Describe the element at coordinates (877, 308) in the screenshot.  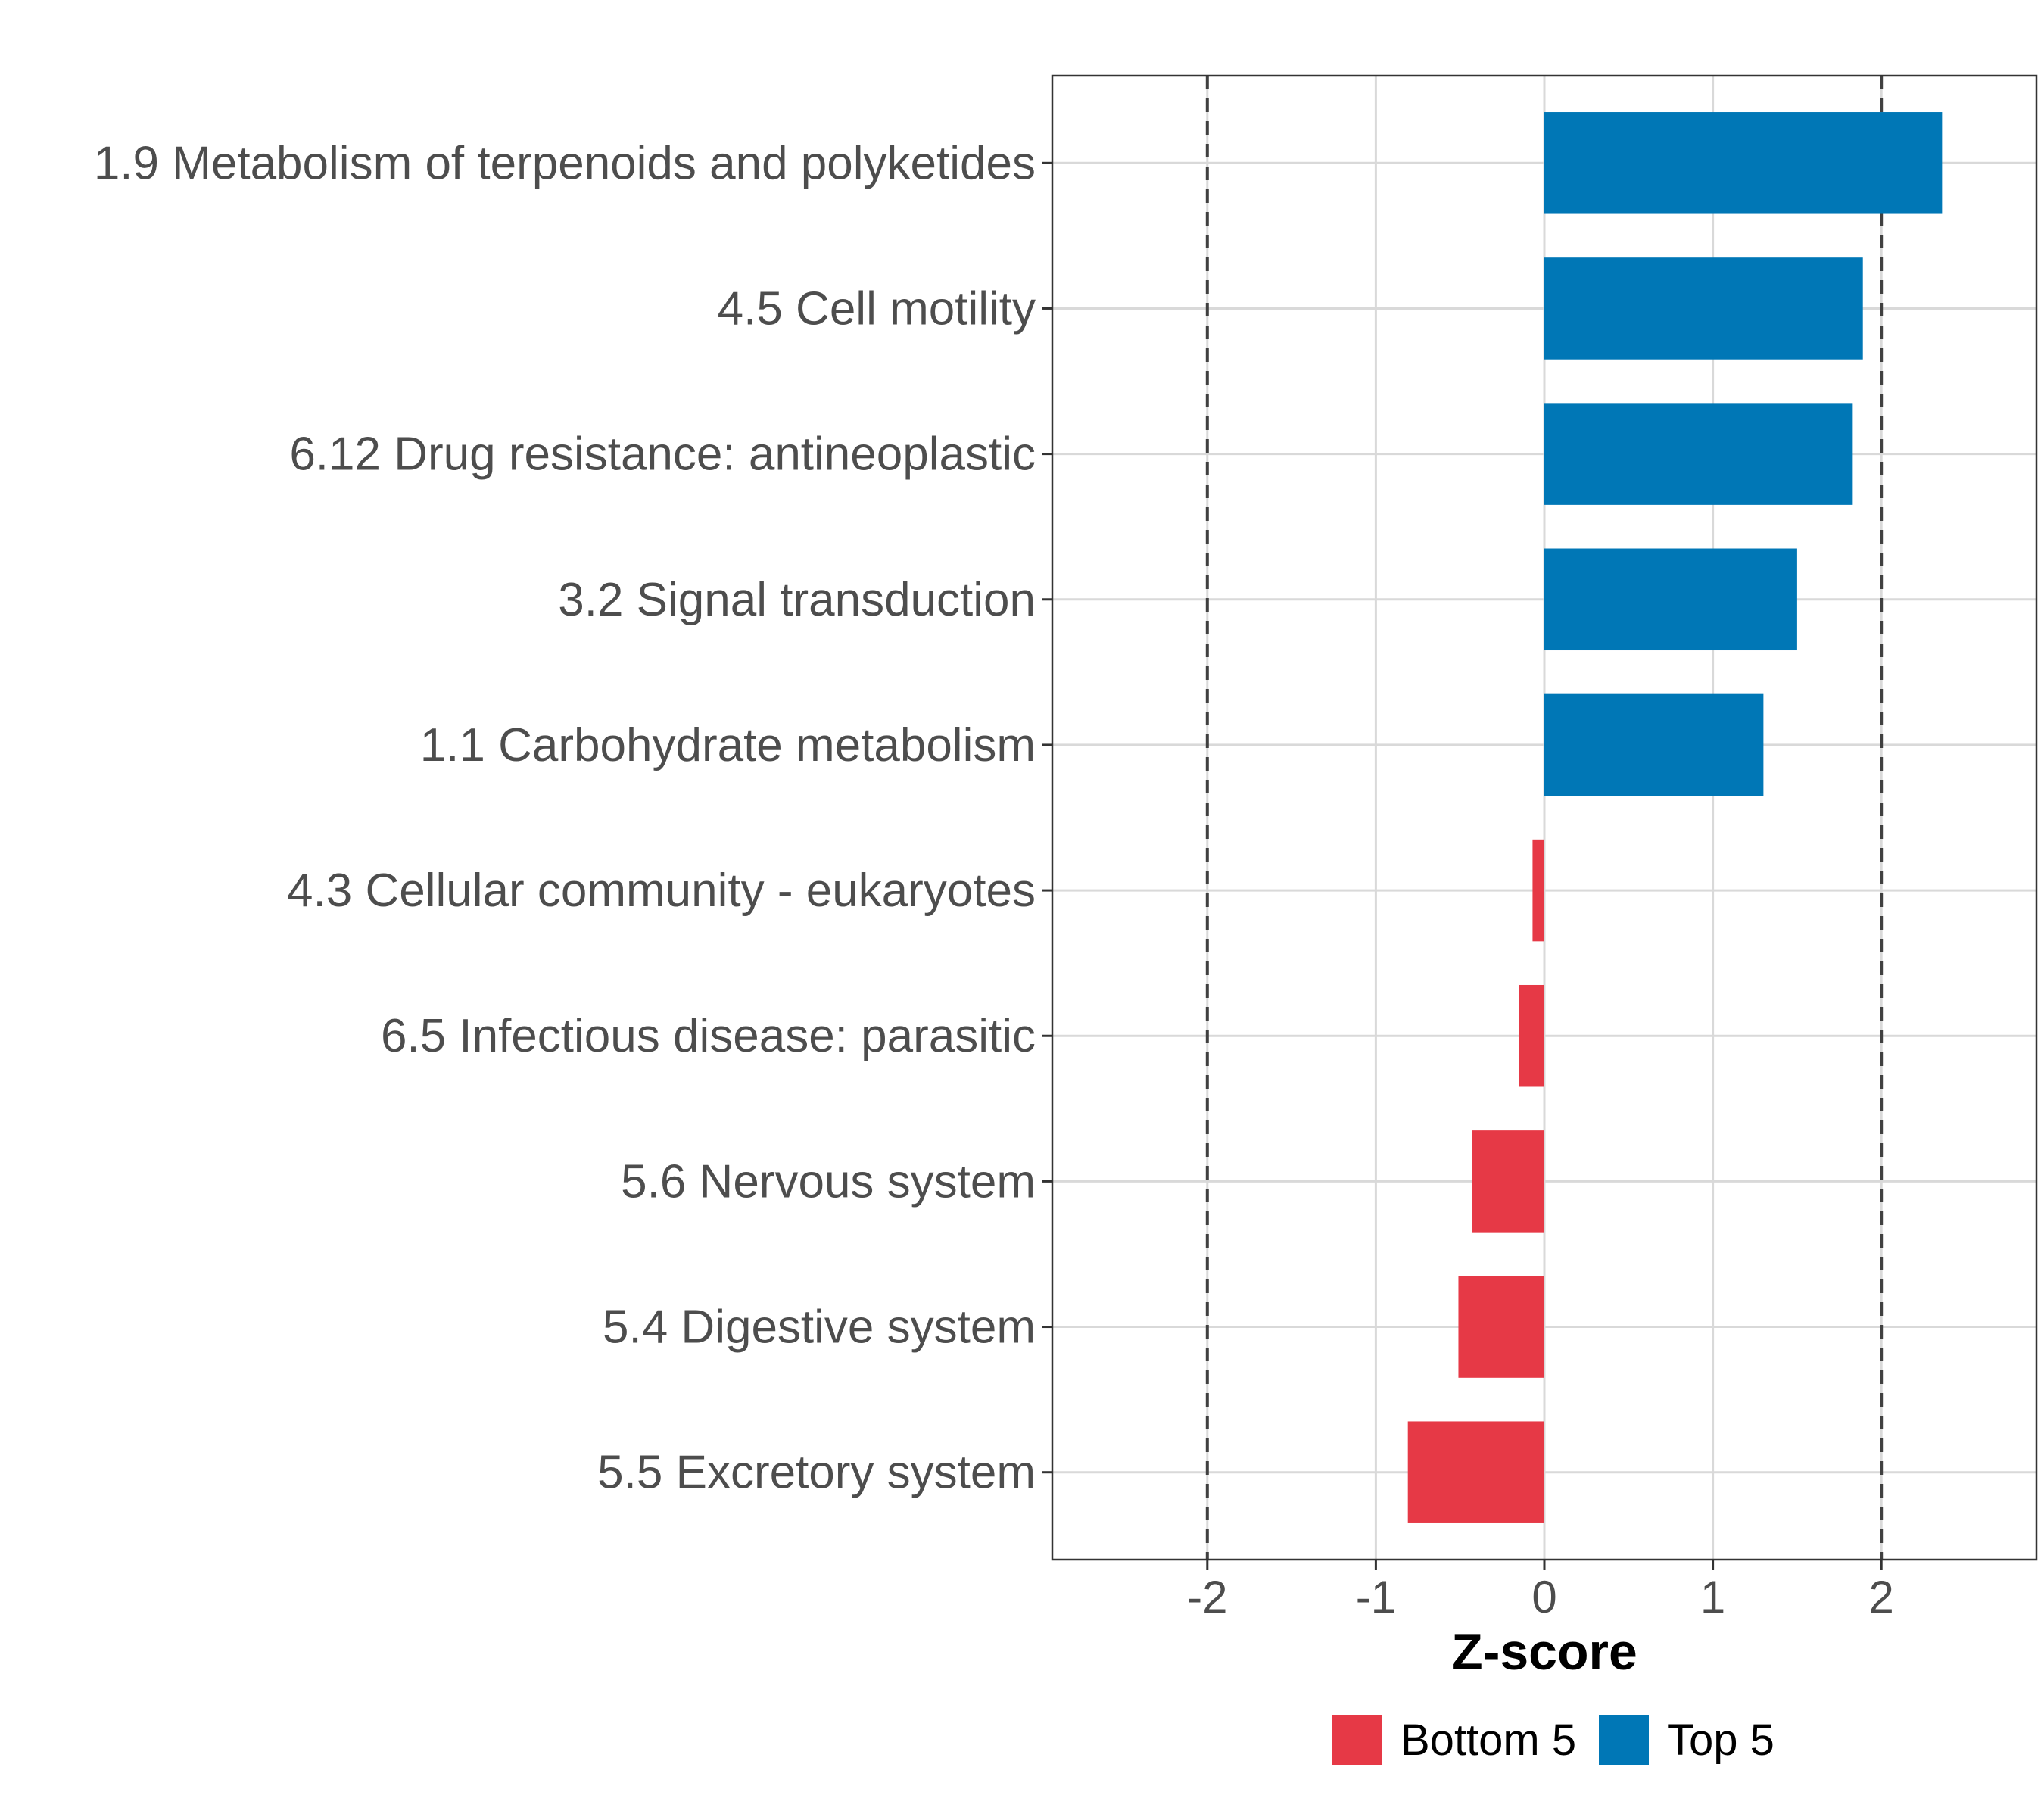
I see `category-label: 4.5 Cell motility` at that location.